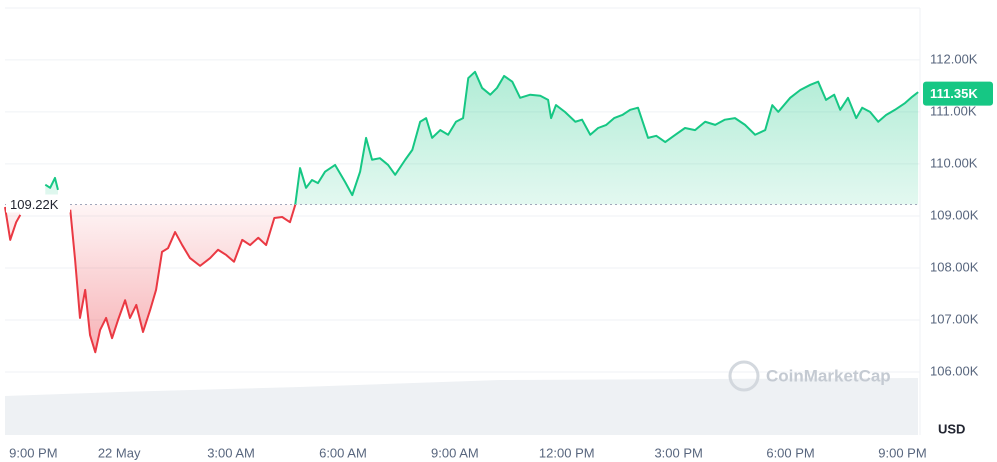 Image resolution: width=997 pixels, height=462 pixels. What do you see at coordinates (790, 452) in the screenshot?
I see `x-tick-label: 6:00 PM` at bounding box center [790, 452].